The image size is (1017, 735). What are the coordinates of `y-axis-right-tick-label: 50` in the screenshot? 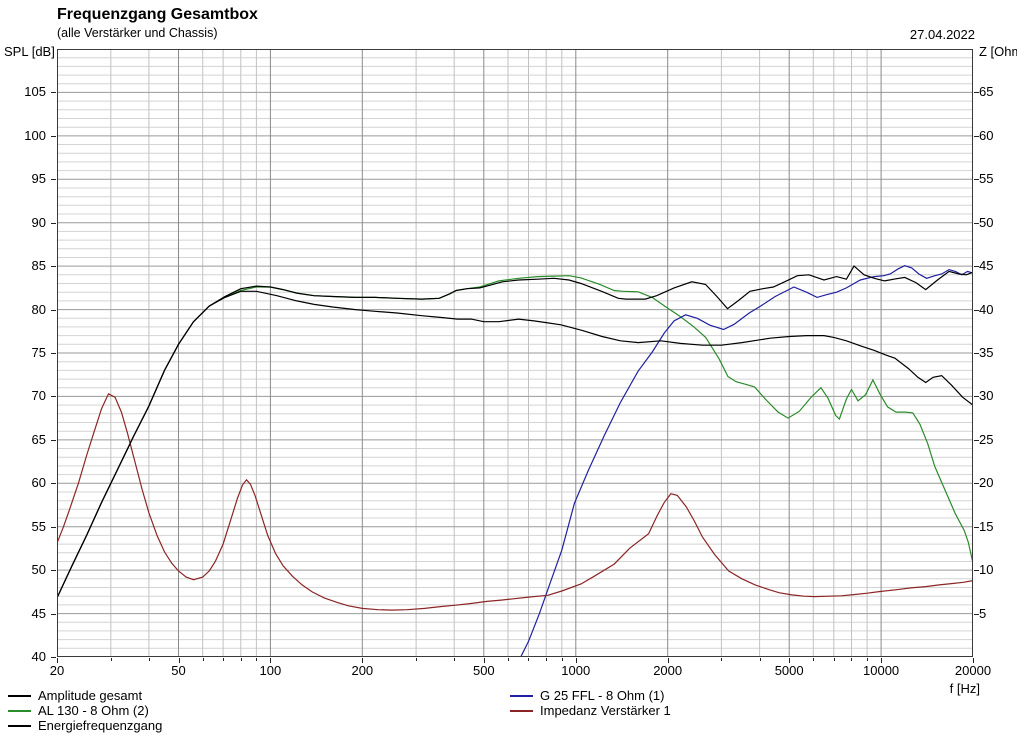 It's located at (986, 222).